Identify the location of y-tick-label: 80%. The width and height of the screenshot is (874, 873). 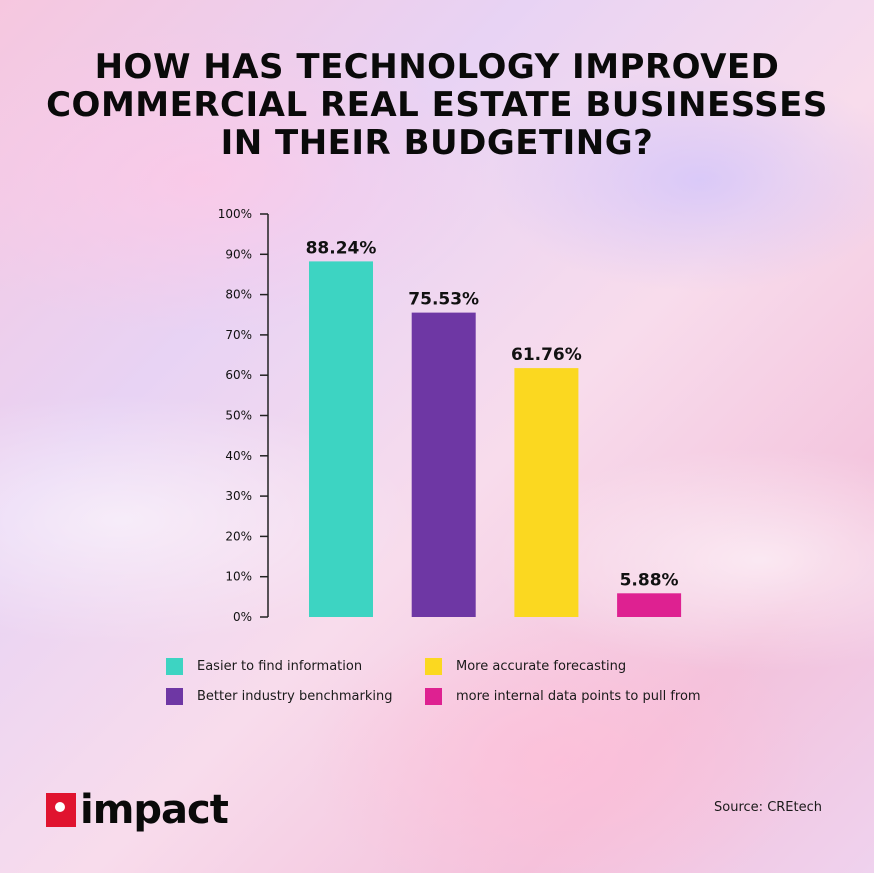
(238, 295).